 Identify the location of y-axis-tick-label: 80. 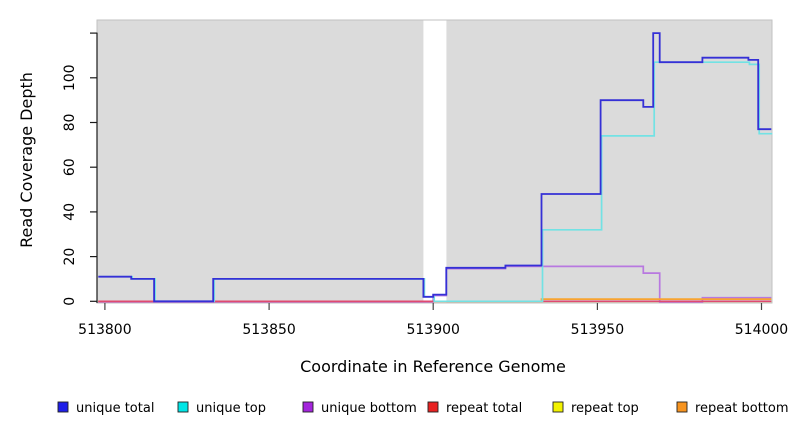
(70, 123).